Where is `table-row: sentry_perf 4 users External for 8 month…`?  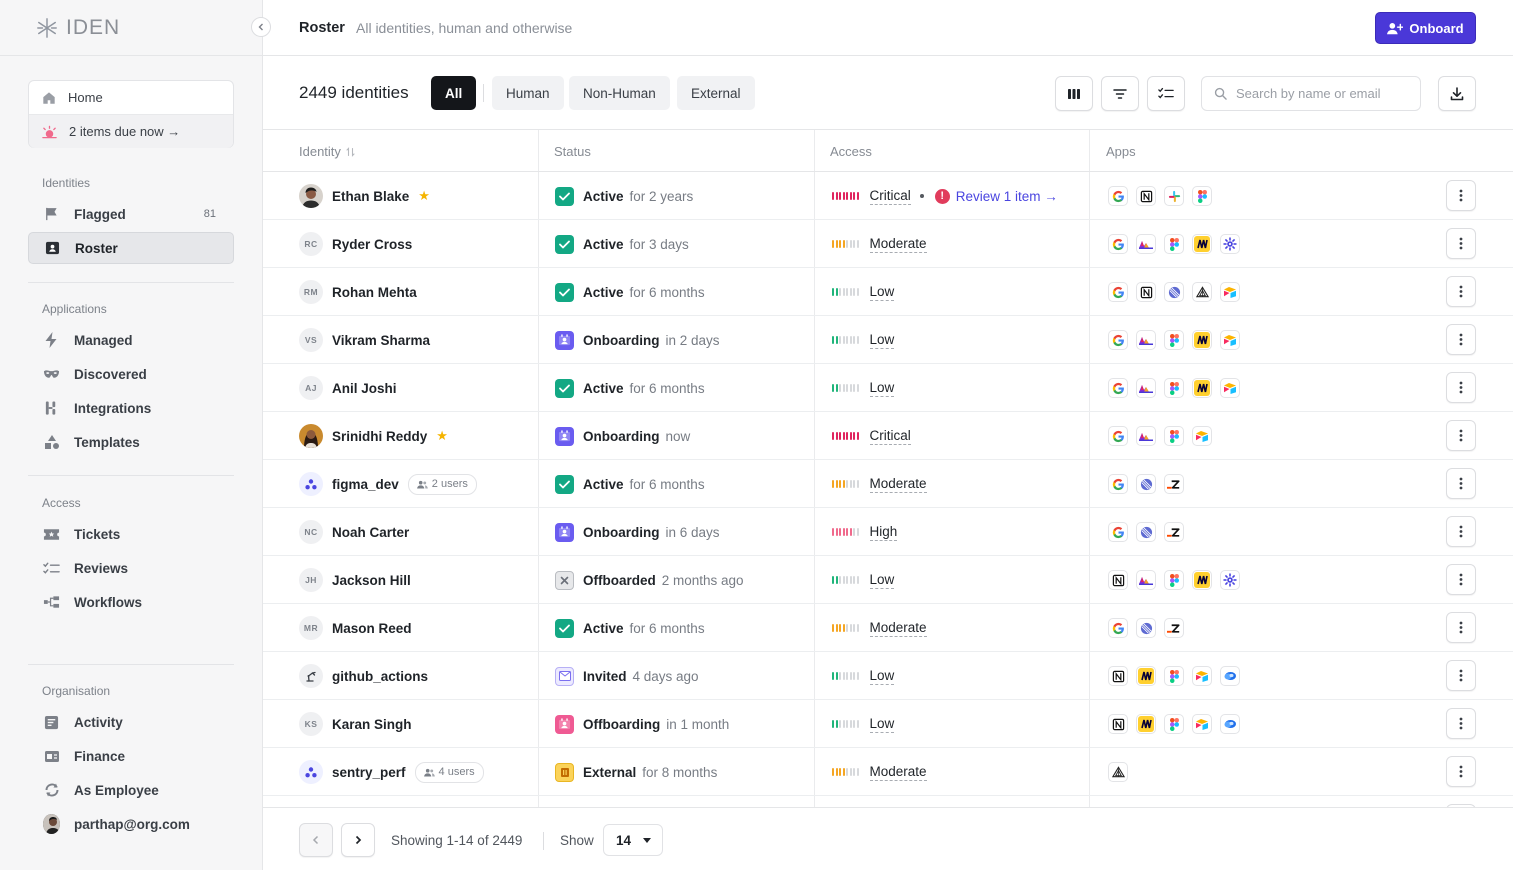 table-row: sentry_perf 4 users External for 8 month… is located at coordinates (888, 772).